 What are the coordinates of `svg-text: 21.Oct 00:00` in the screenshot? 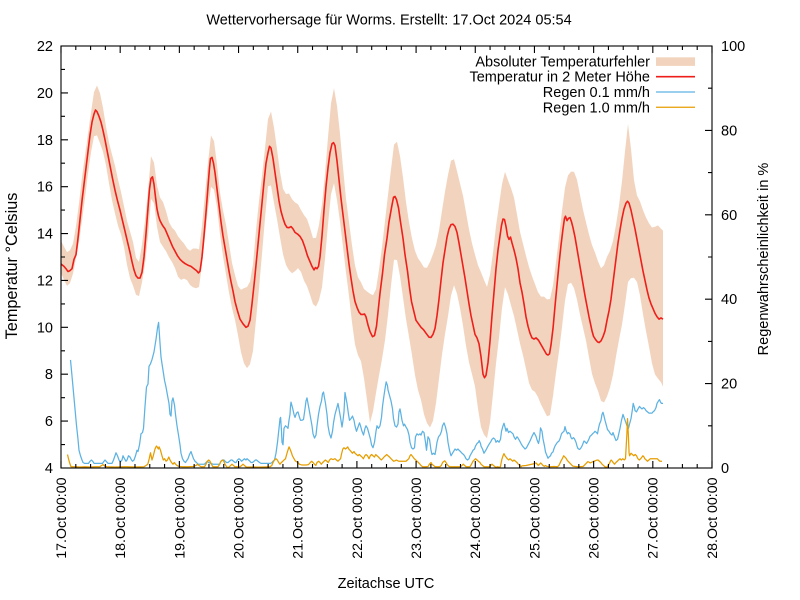 It's located at (299, 517).